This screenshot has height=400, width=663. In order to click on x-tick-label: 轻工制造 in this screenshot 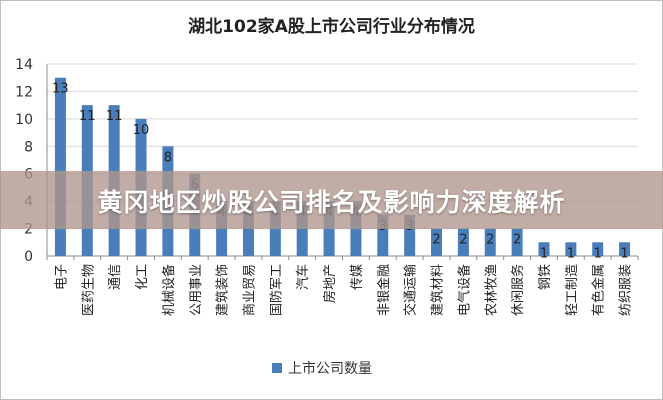, I will do `click(572, 290)`.